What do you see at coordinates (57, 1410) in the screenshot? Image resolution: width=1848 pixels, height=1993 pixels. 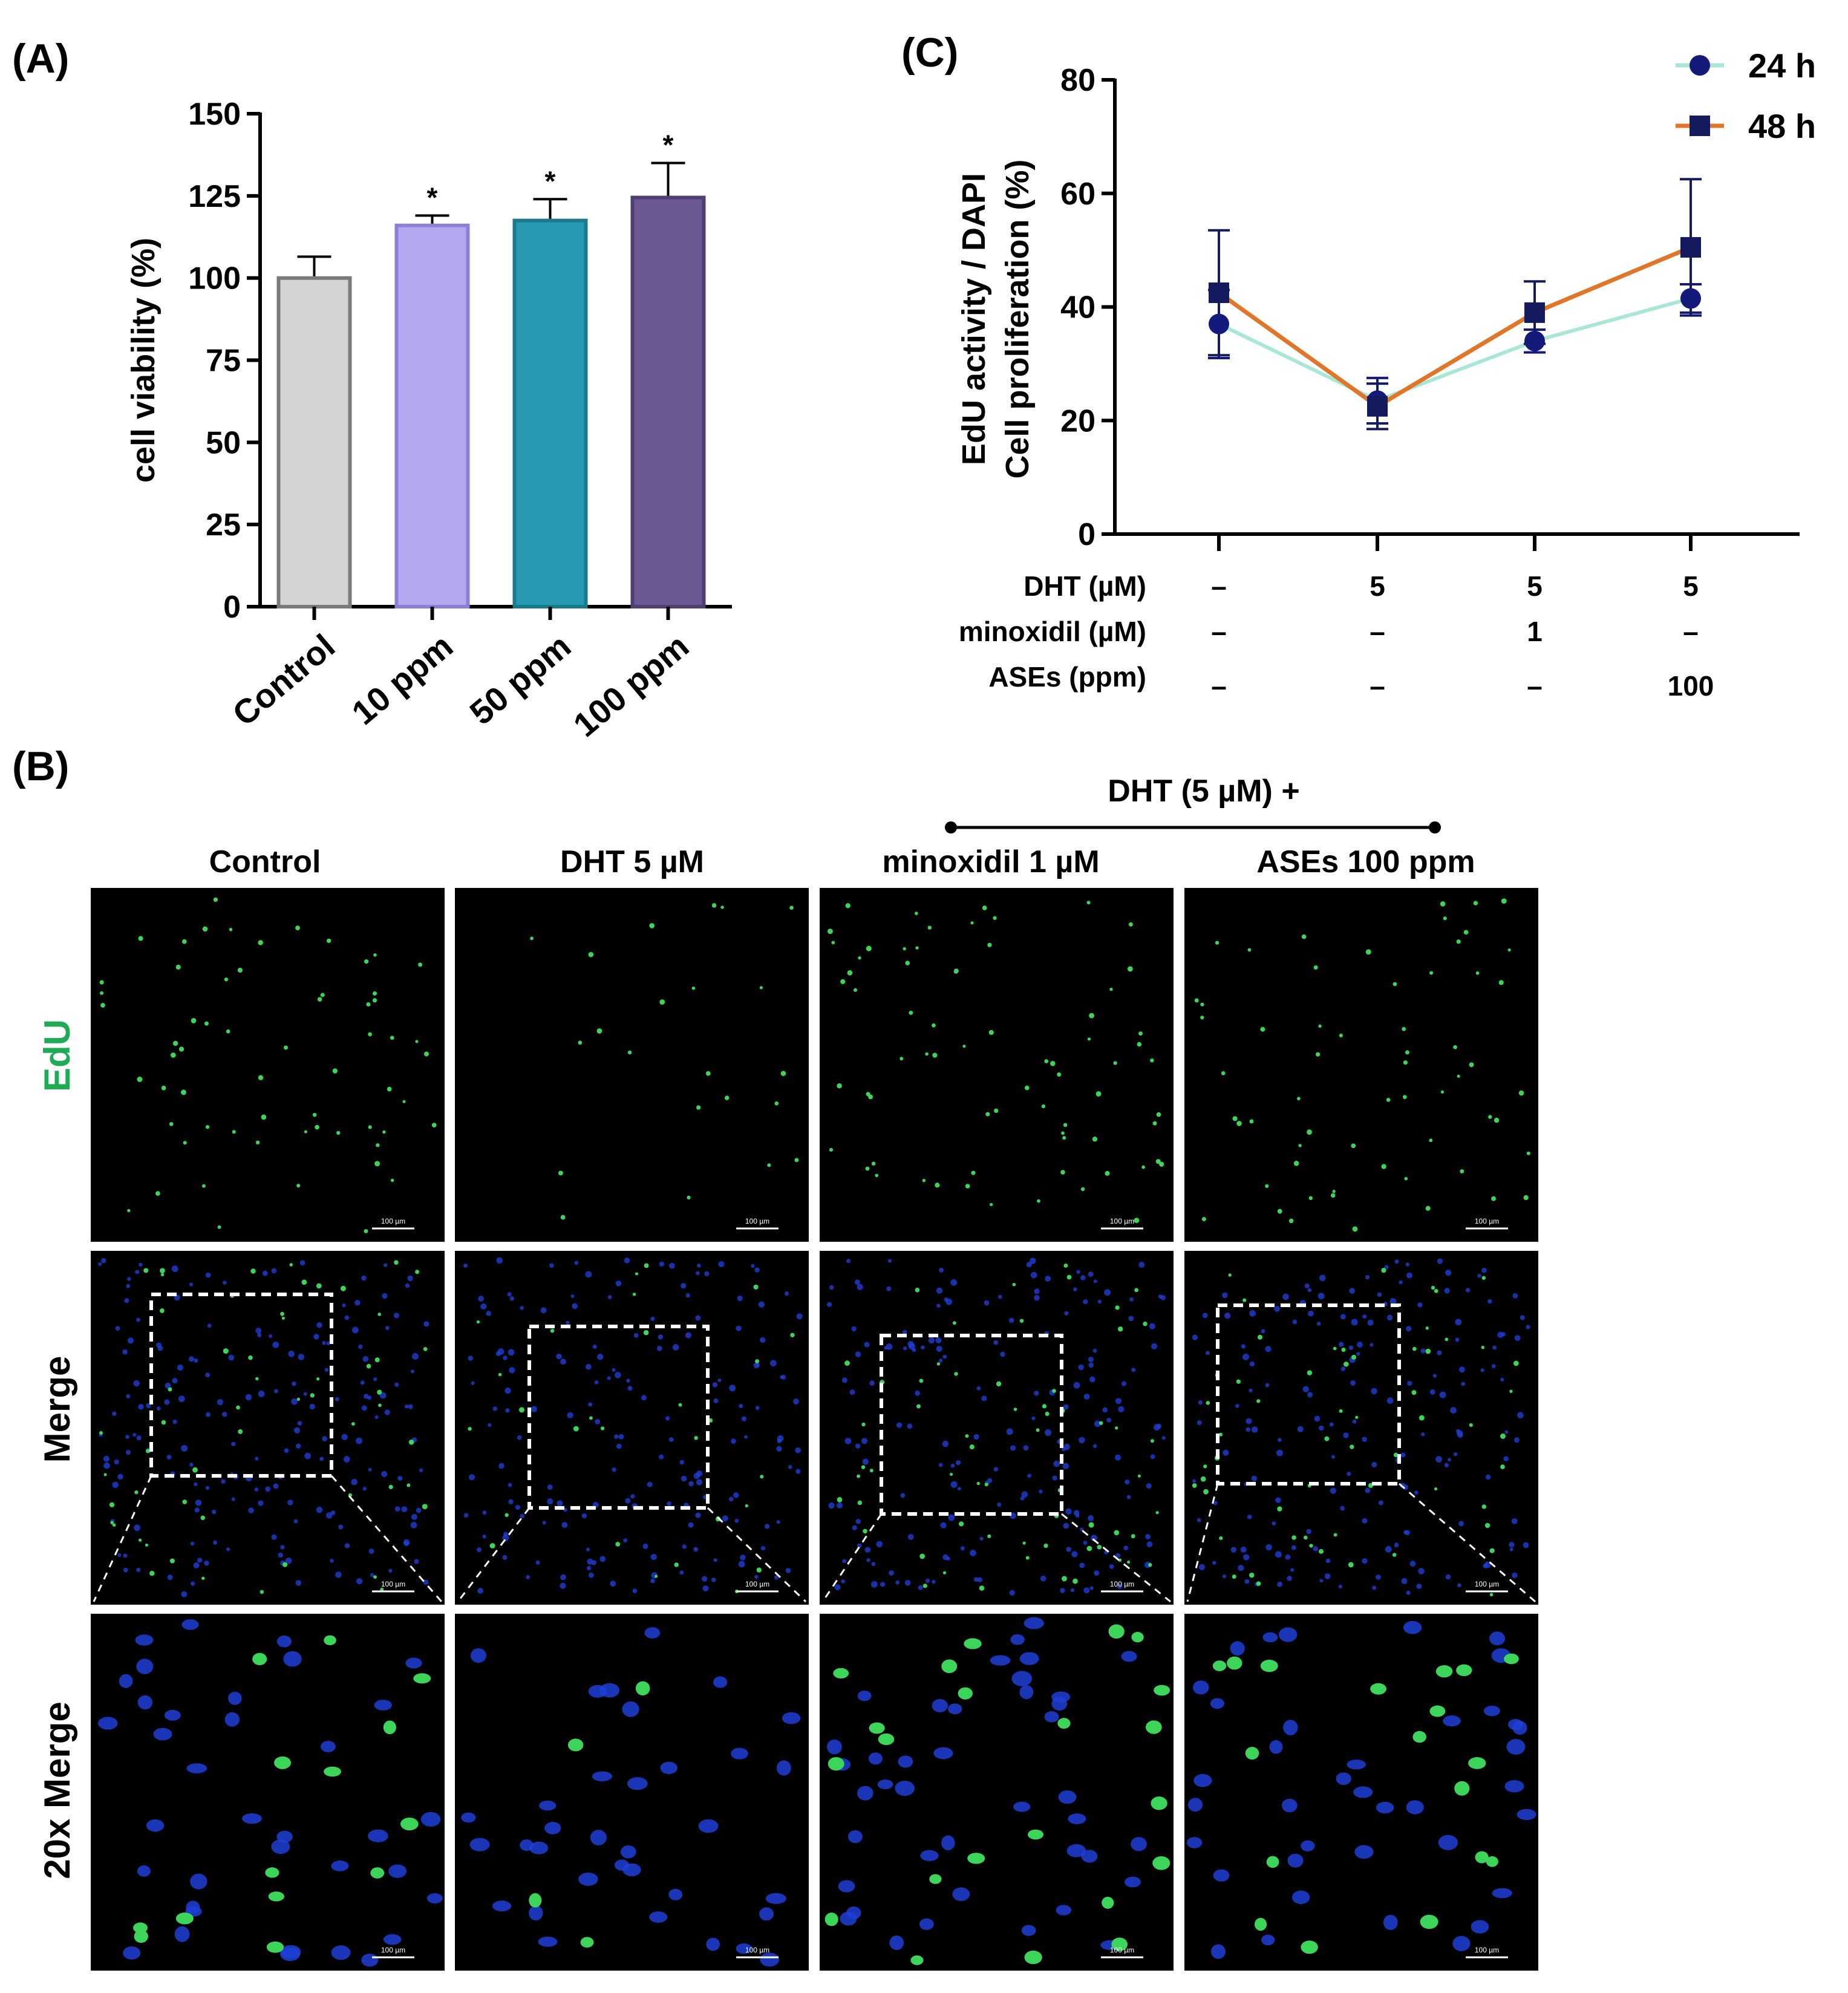 I see `row-label-merge: Merge` at bounding box center [57, 1410].